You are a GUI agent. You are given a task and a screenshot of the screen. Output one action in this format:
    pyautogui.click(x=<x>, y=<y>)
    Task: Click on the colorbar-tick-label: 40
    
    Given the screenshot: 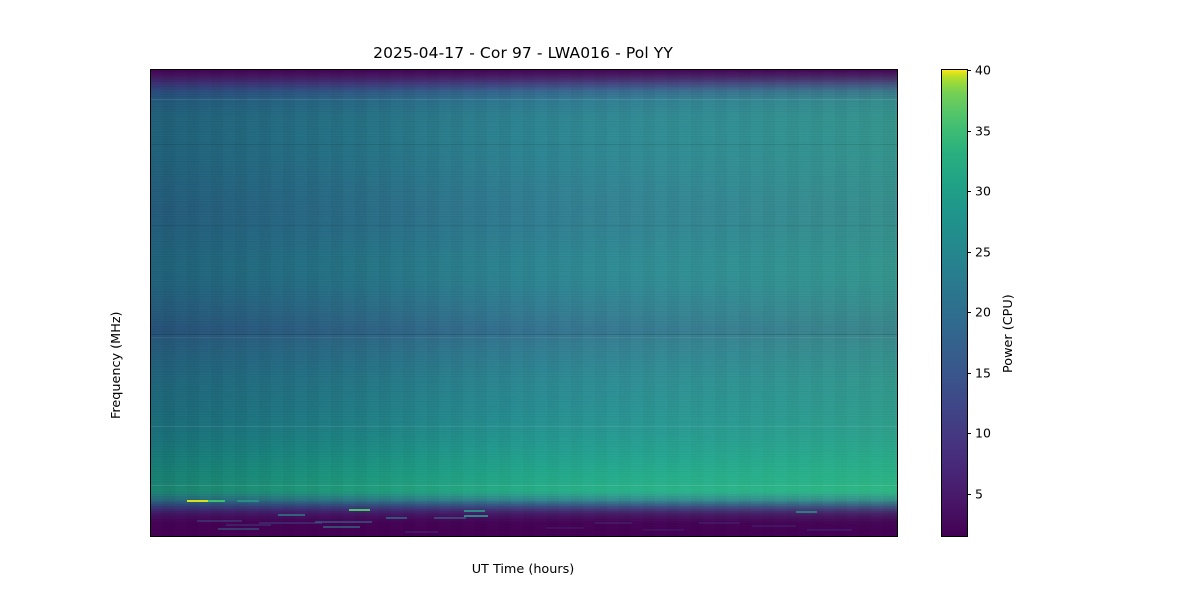 What is the action you would take?
    pyautogui.click(x=983, y=70)
    